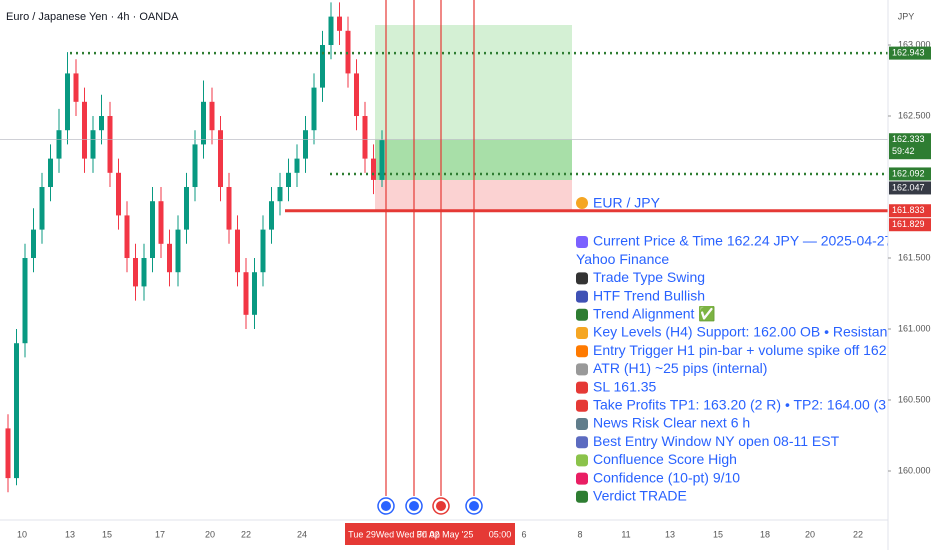  I want to click on annotation-line: ATR (H1) ~25 pips (internal), so click(680, 368).